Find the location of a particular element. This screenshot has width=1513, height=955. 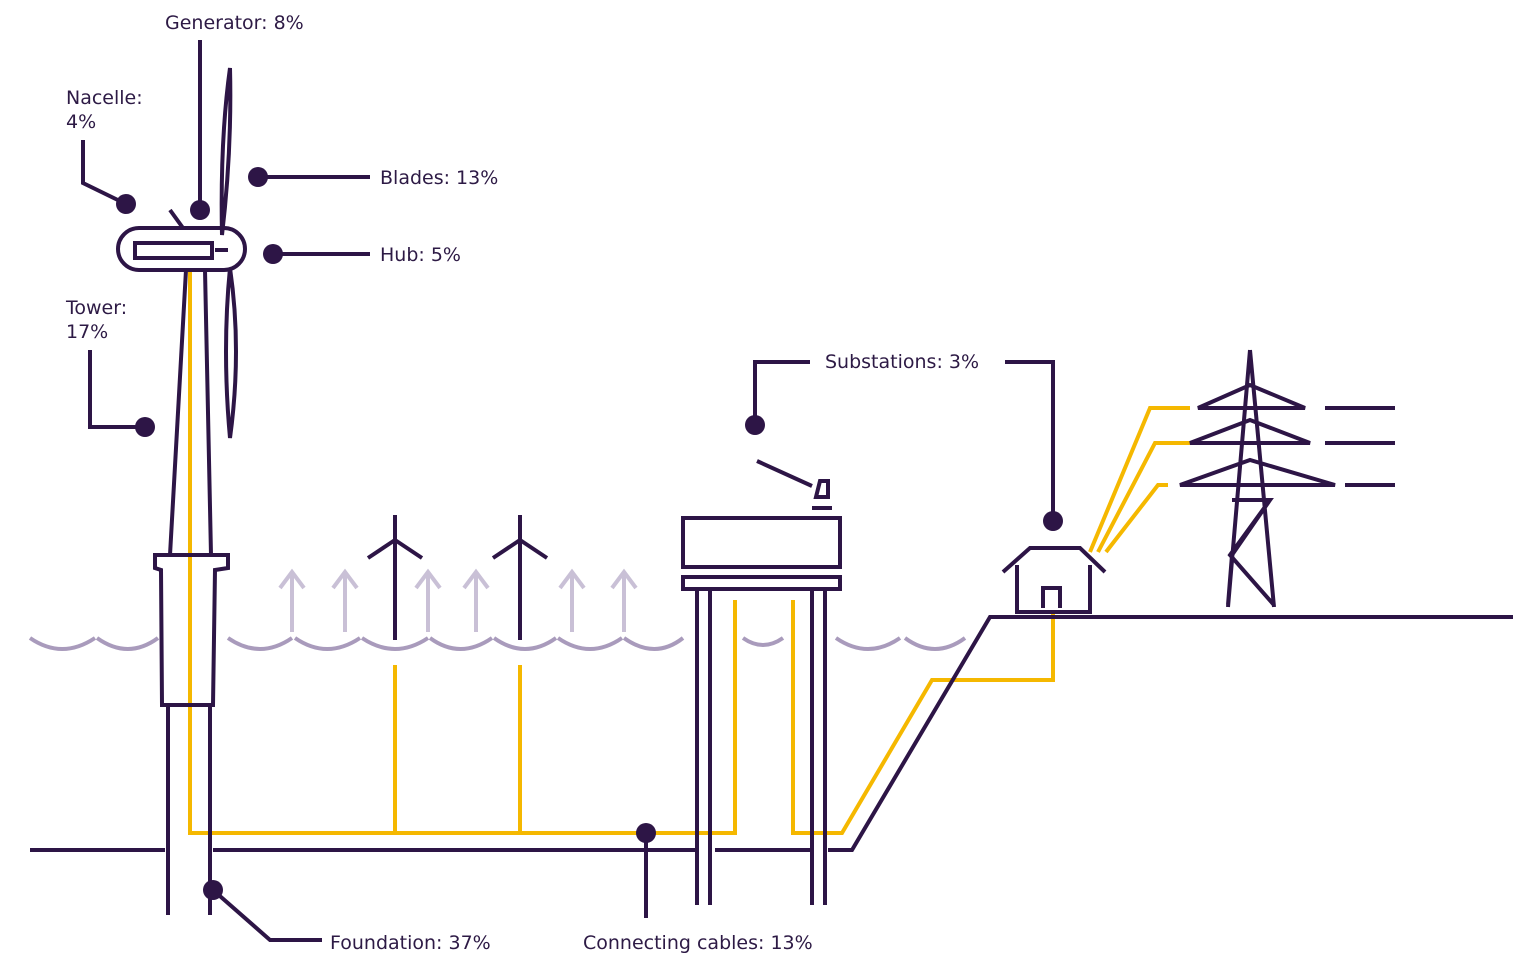

label: Tower: 17% is located at coordinates (96, 320).